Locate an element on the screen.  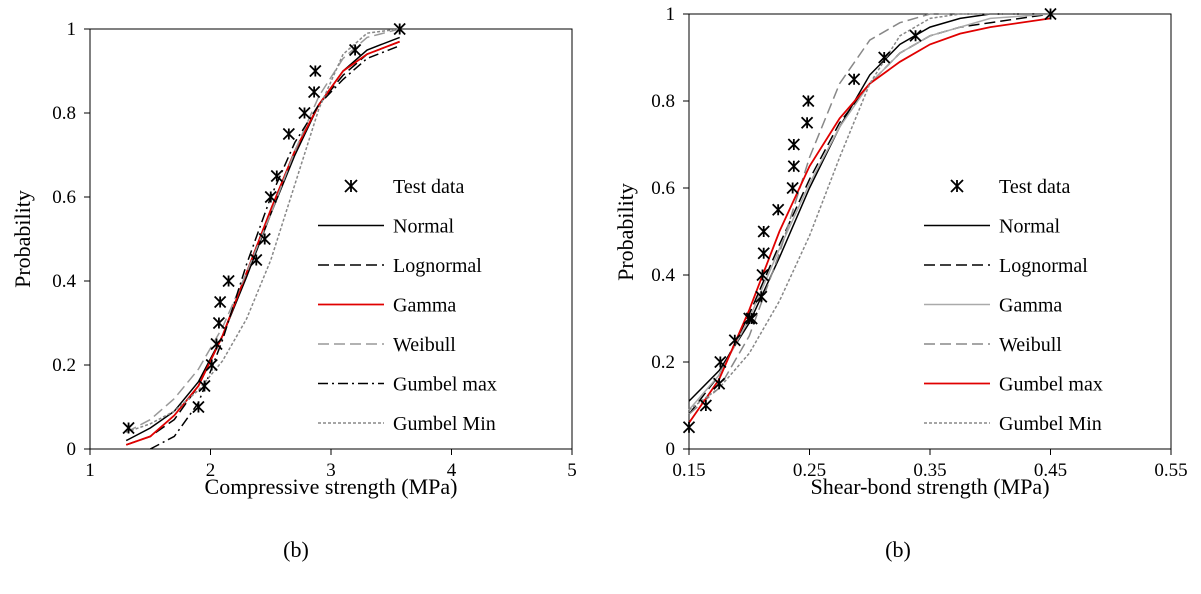
x-tick-label: 0.35 is located at coordinates (929, 470).